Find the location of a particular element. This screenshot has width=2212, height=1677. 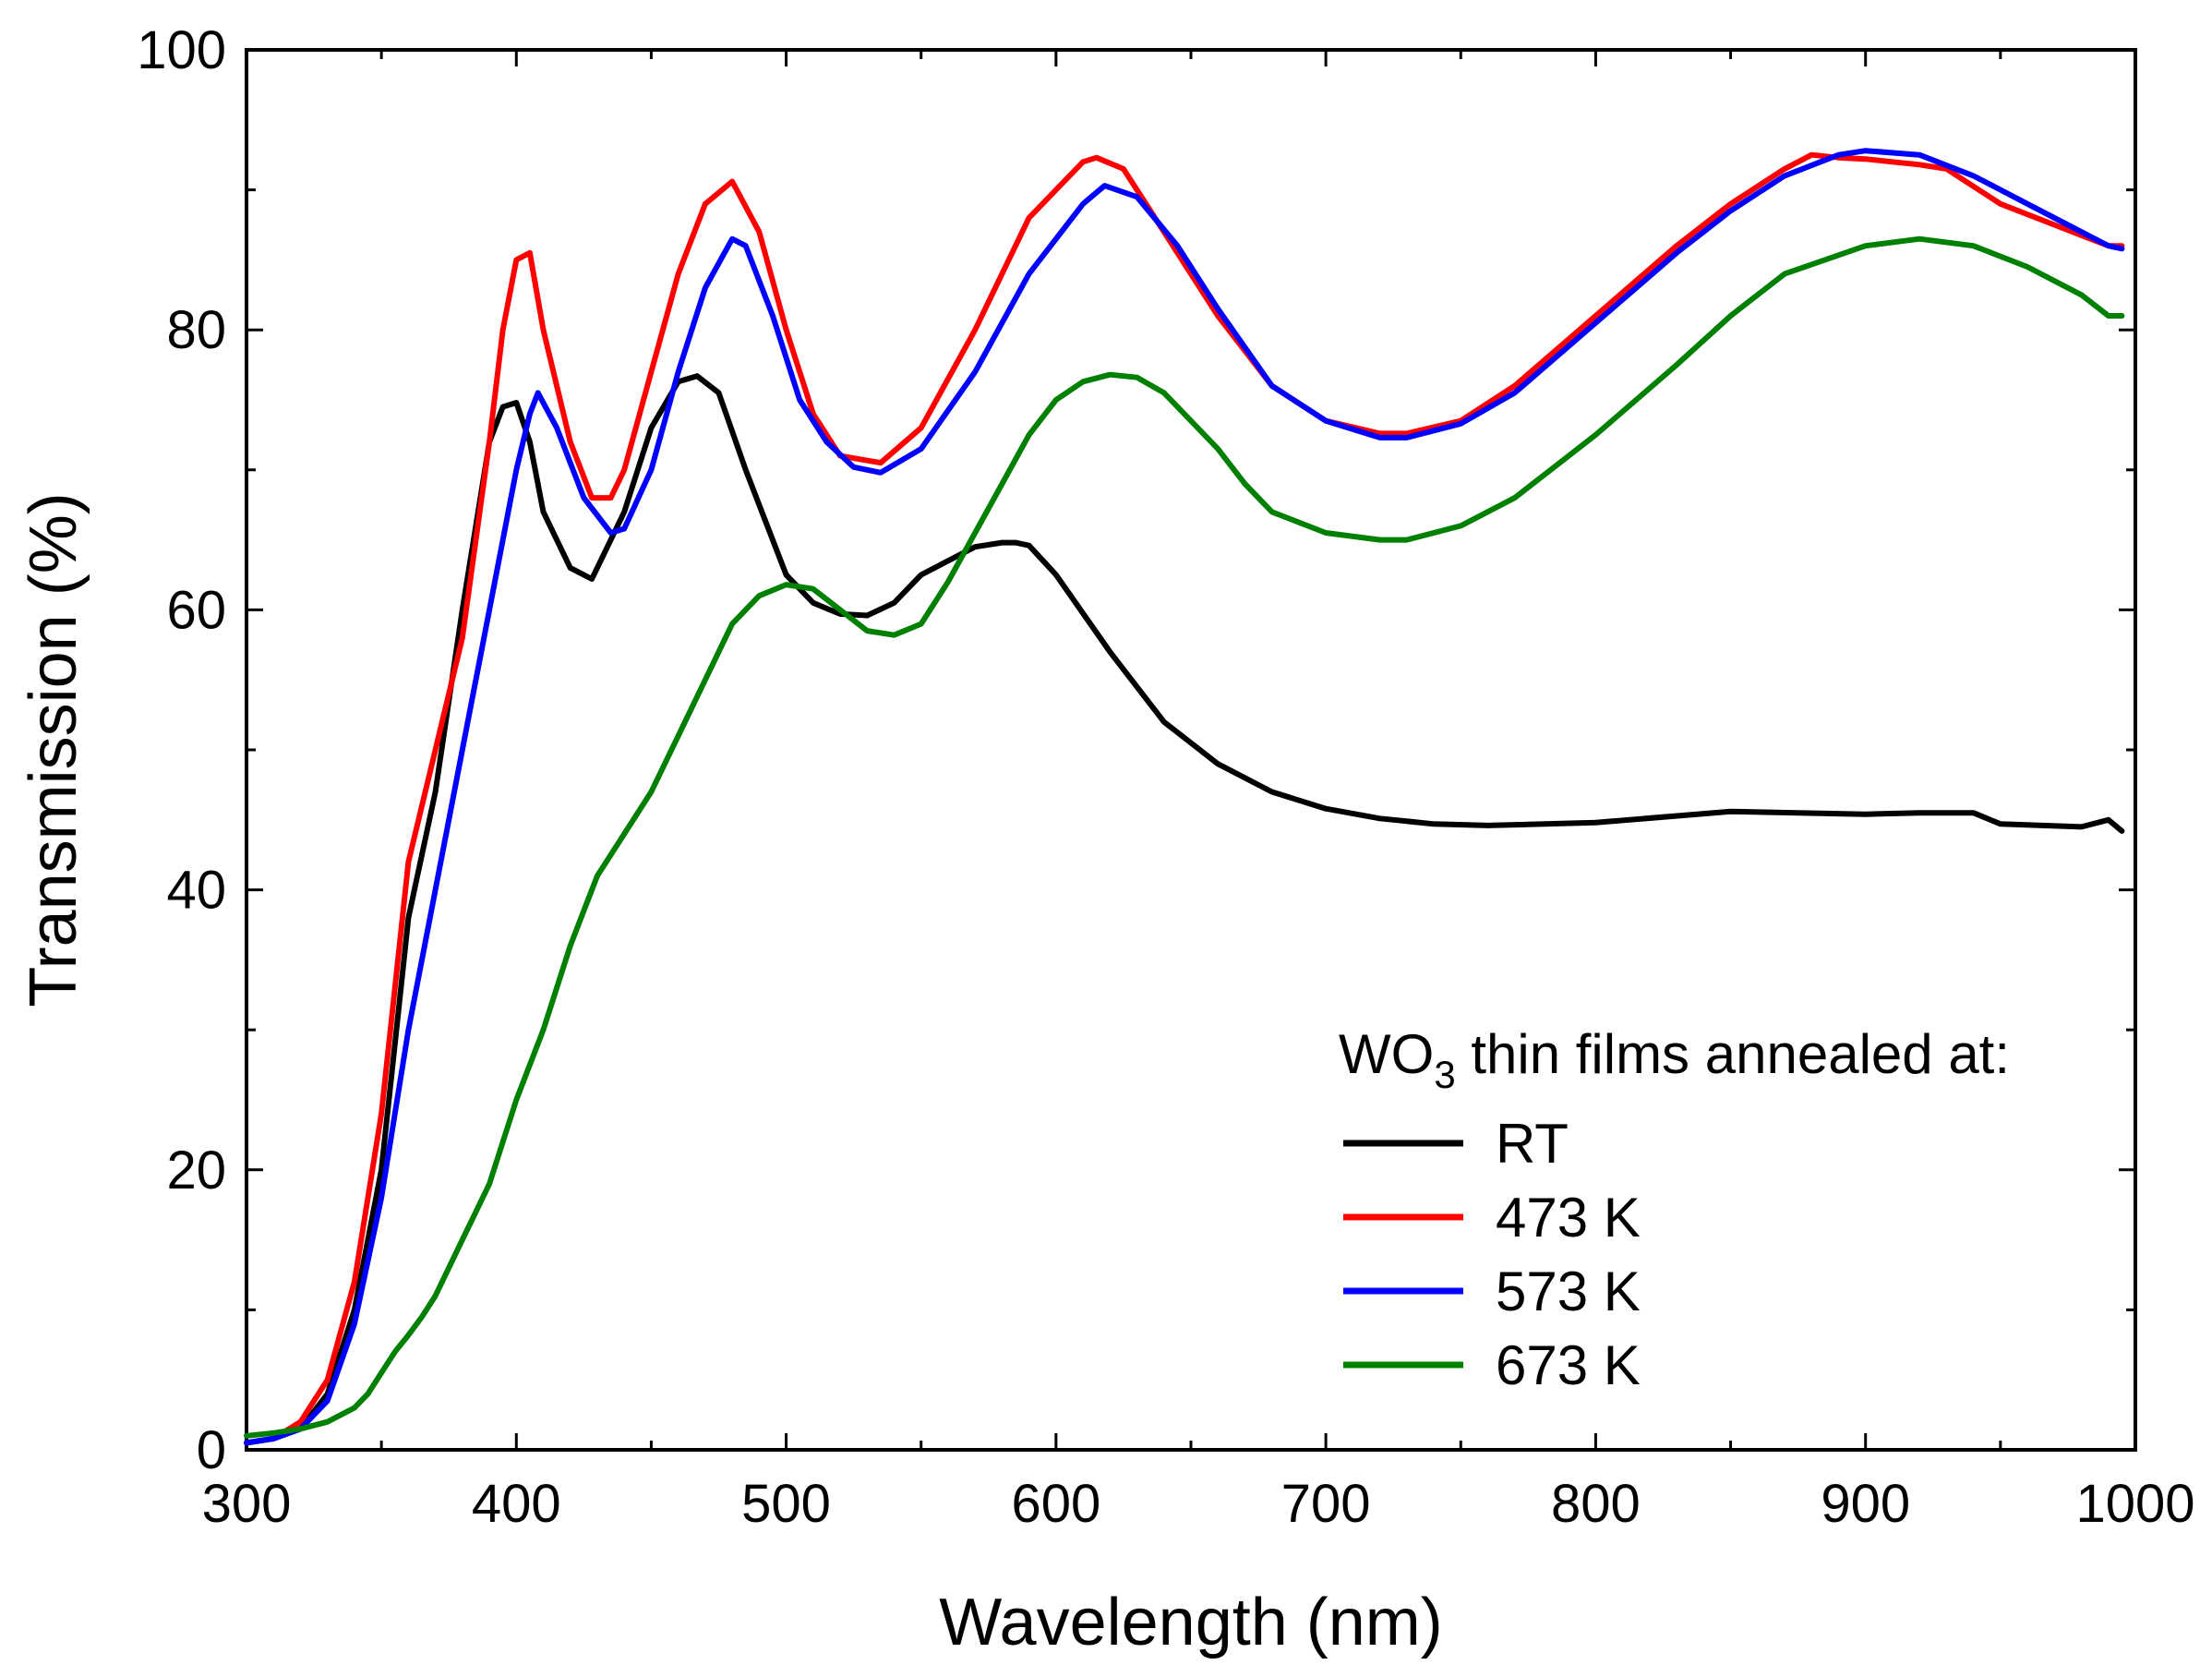

y-tick-label: 0 is located at coordinates (211, 1450).